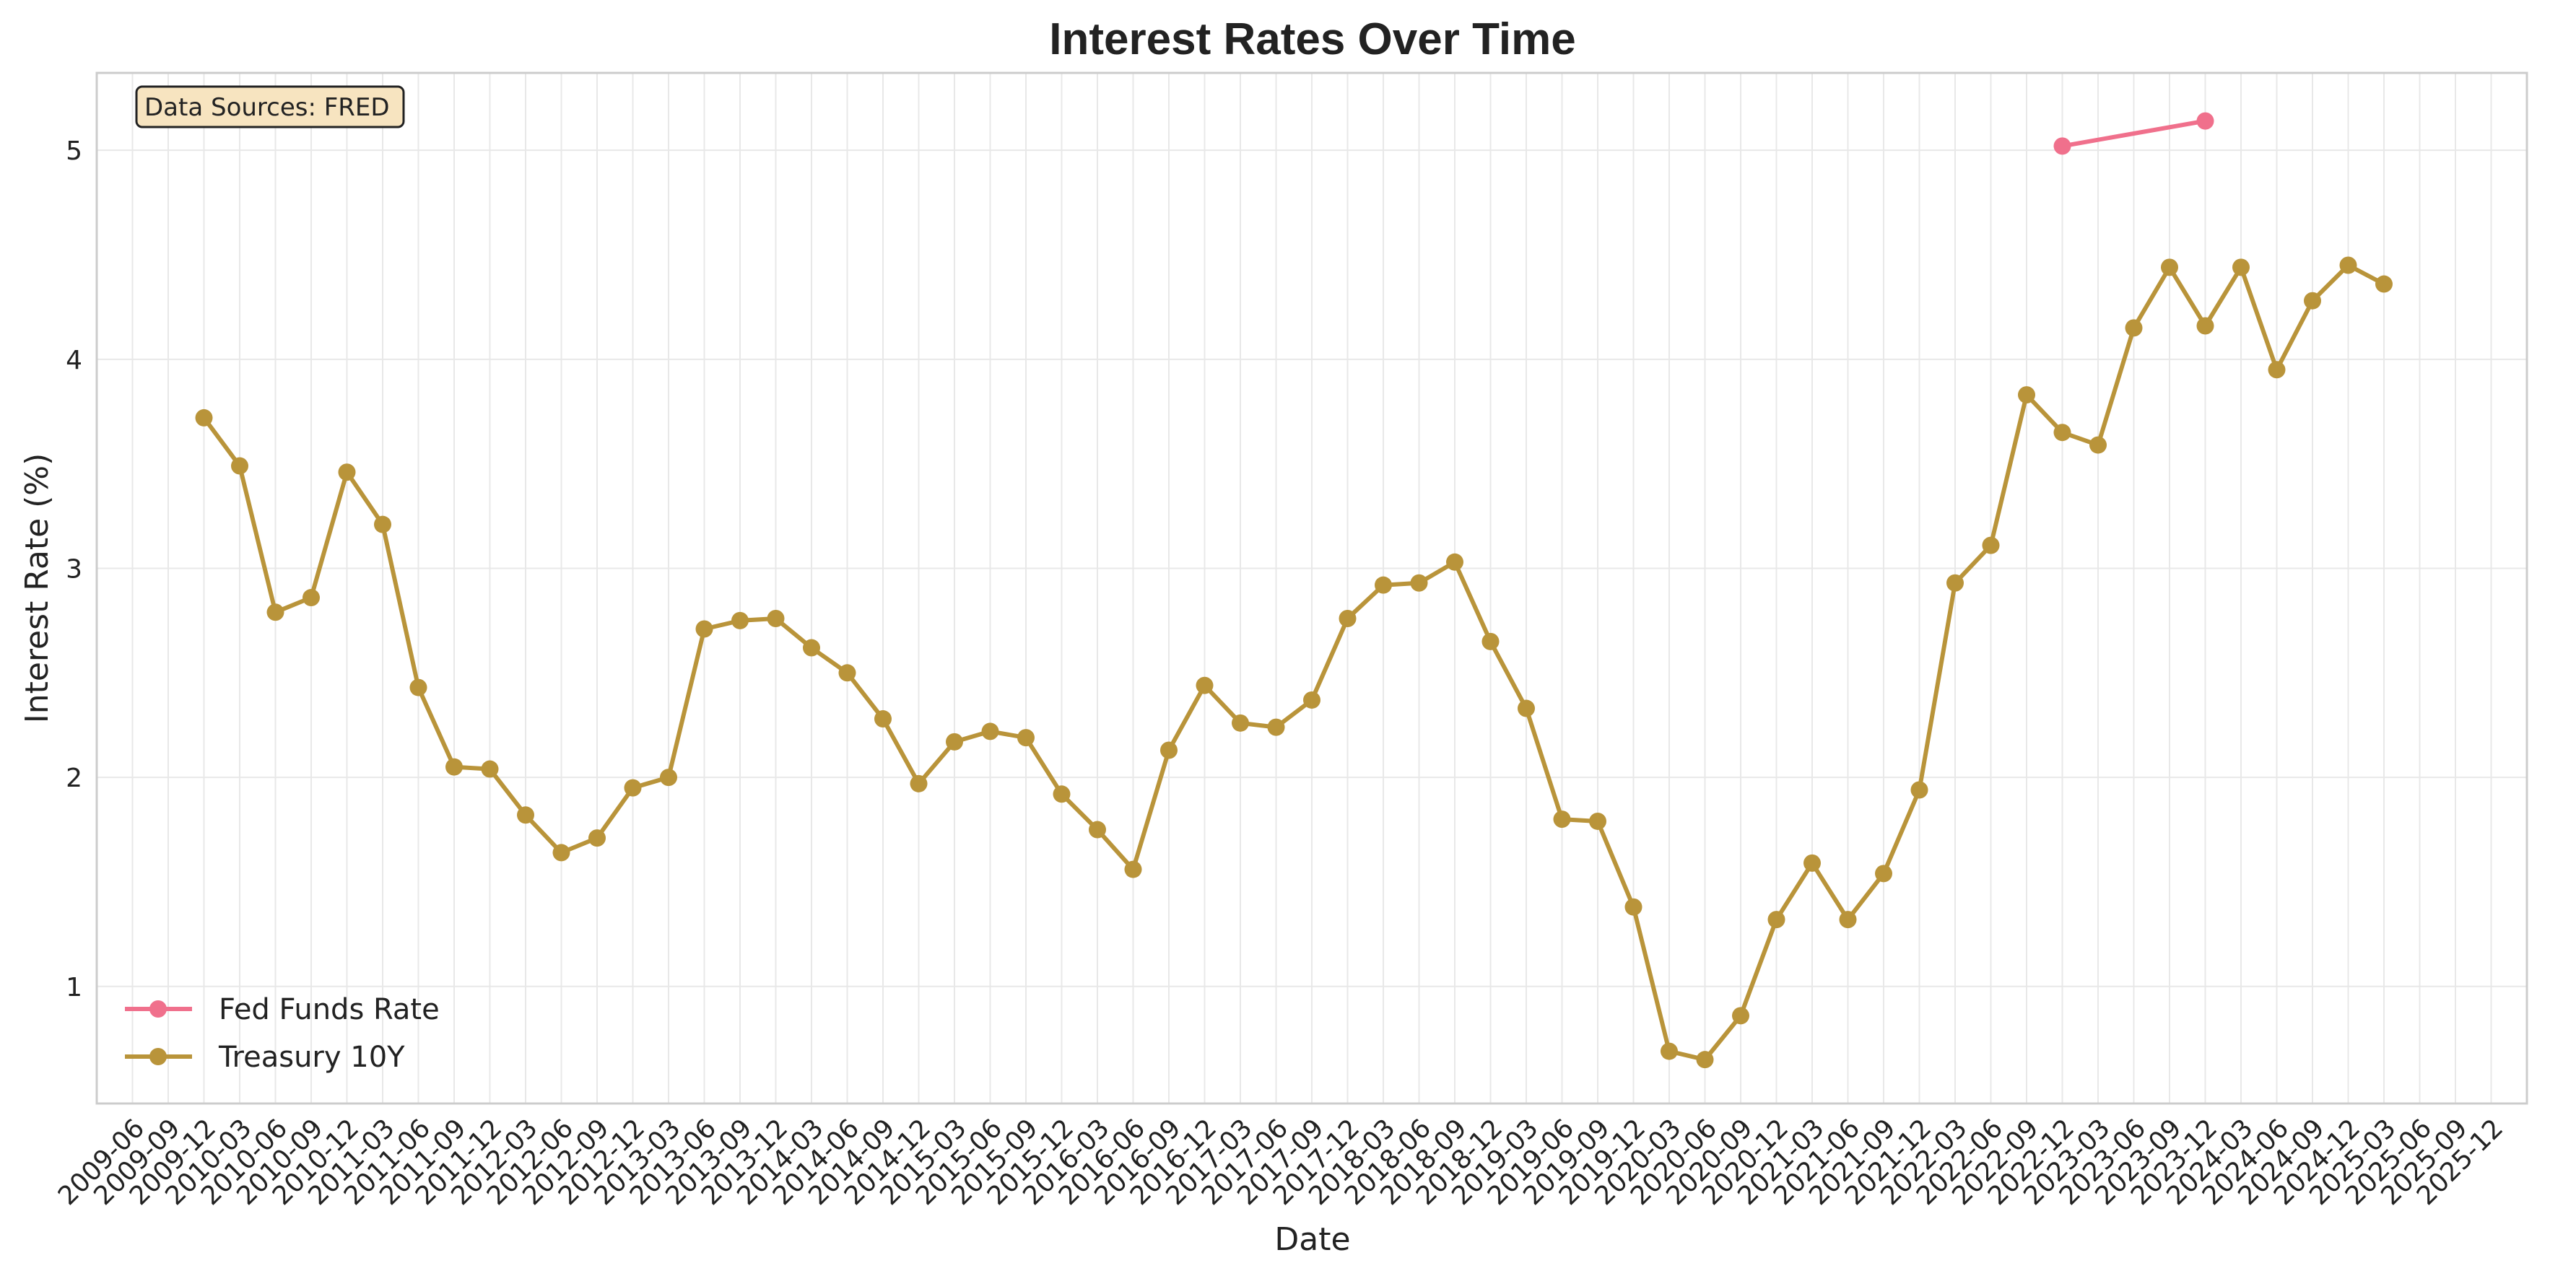 The height and width of the screenshot is (1276, 2576). I want to click on y-tick-label: 1, so click(74, 987).